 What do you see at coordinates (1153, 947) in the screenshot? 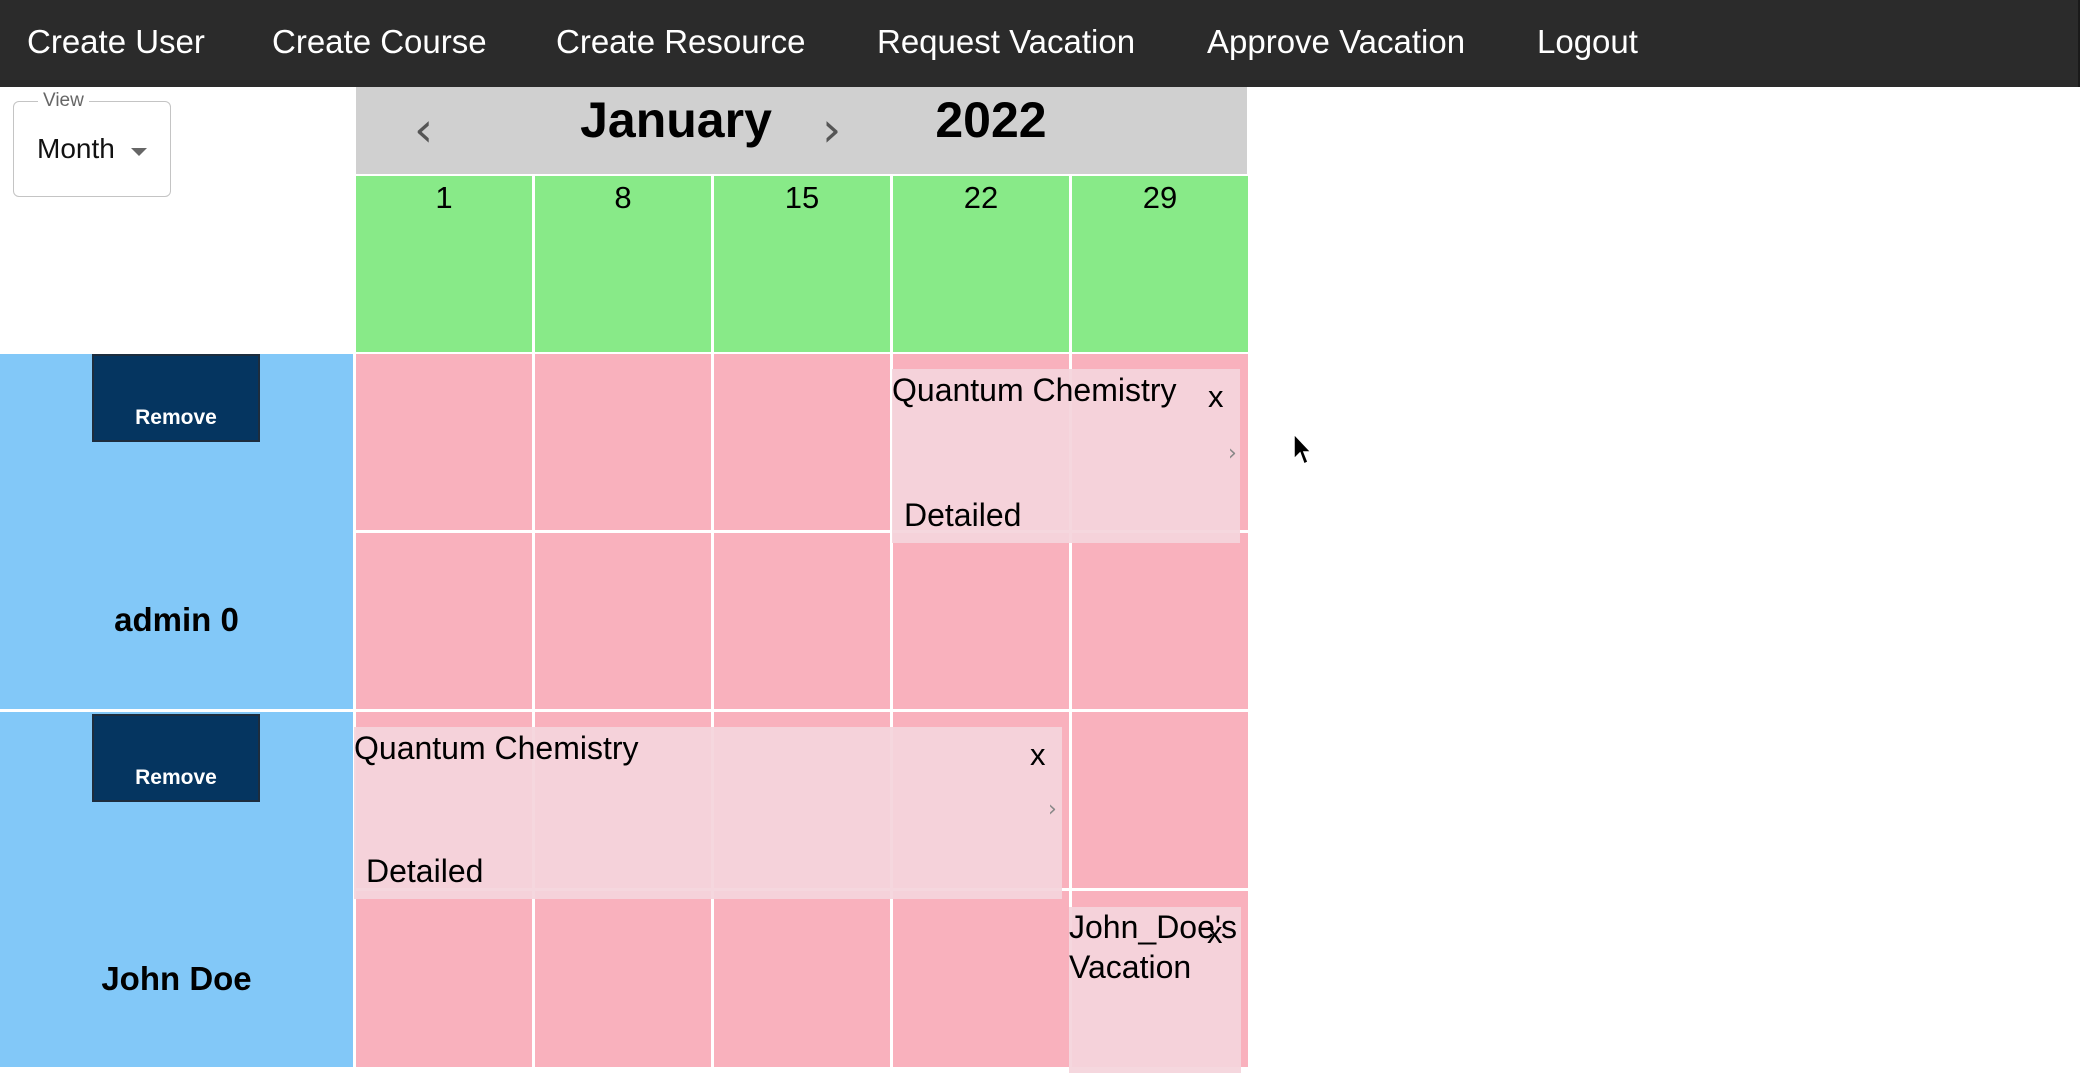
I see `event-title: John_Doe's Vacation` at bounding box center [1153, 947].